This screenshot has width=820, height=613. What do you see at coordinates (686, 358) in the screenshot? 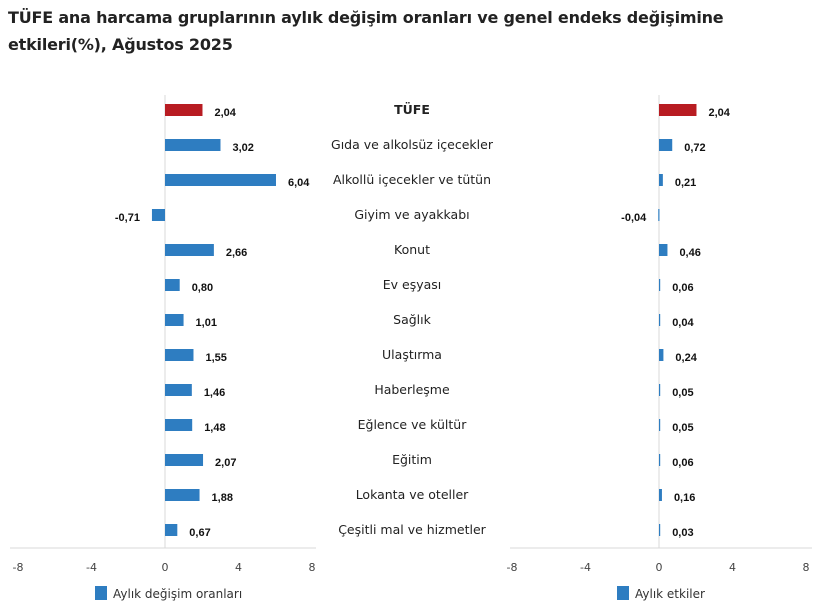
I see `data-label: 0,24` at bounding box center [686, 358].